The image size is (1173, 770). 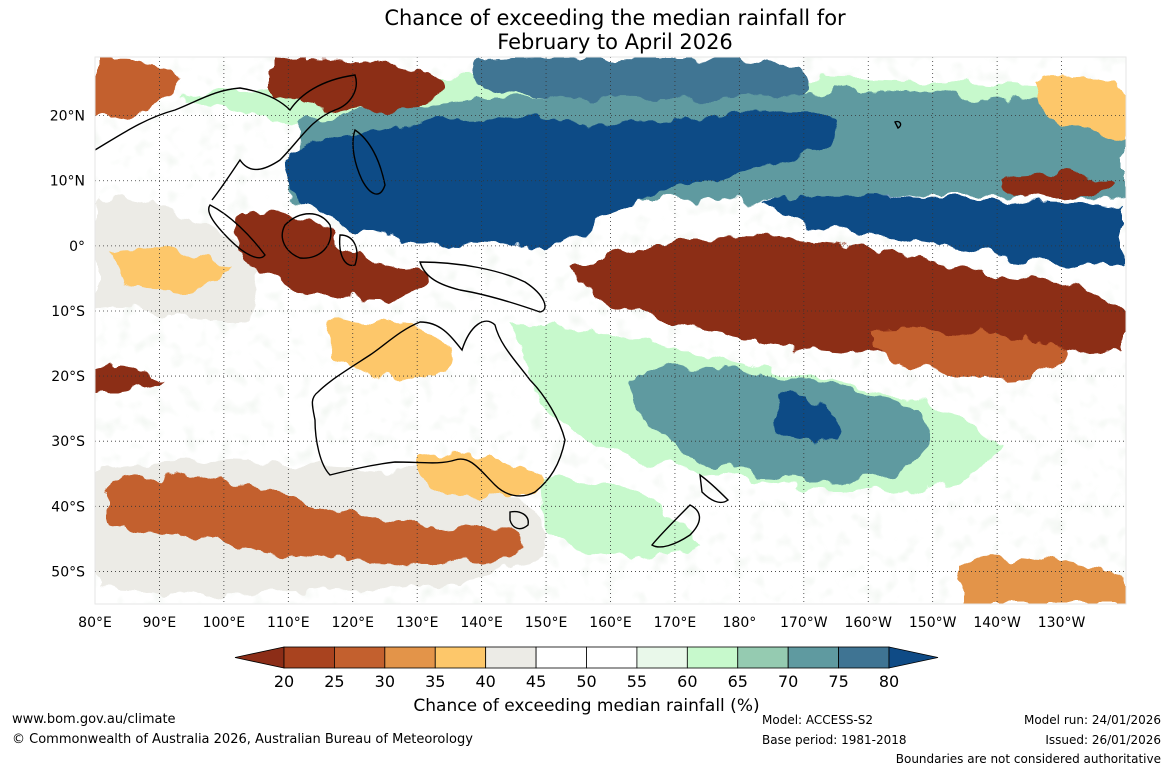 I want to click on lon-tick-label: 80°E, so click(x=95, y=623).